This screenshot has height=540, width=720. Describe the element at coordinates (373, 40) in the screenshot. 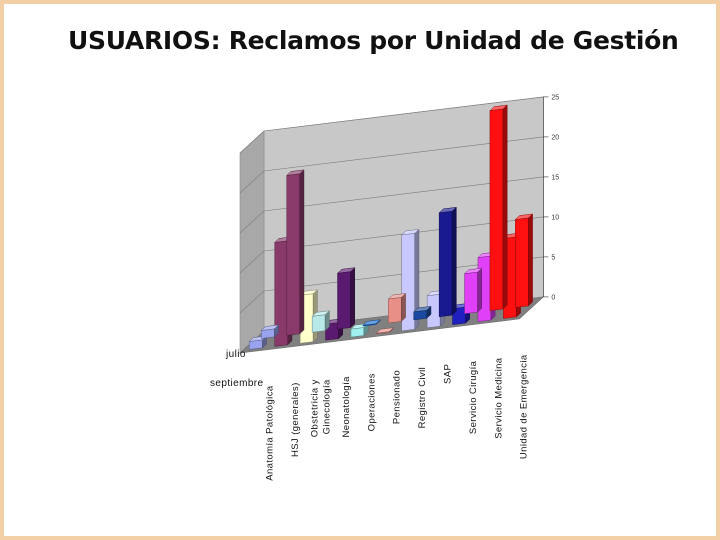

I see `slide-title: USUARIOS: Reclamos por Unidad de Gestión` at that location.